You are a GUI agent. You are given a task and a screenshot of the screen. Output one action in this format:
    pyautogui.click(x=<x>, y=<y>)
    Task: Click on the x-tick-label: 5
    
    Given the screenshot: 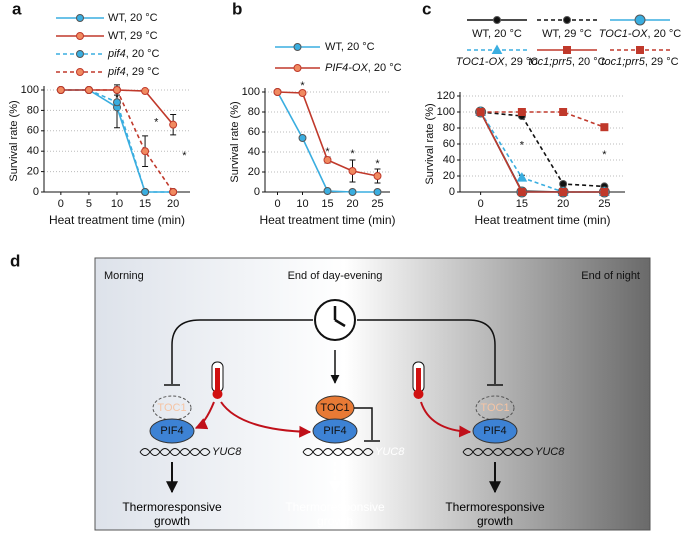 What is the action you would take?
    pyautogui.click(x=89, y=204)
    